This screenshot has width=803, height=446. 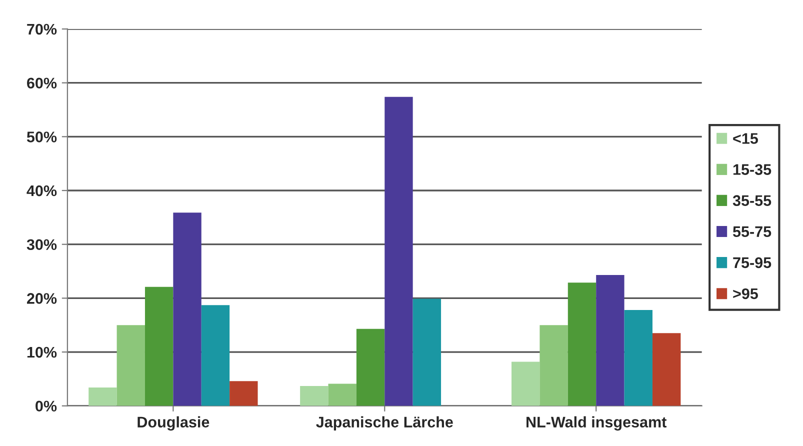 What do you see at coordinates (745, 138) in the screenshot?
I see `legend-label: <15` at bounding box center [745, 138].